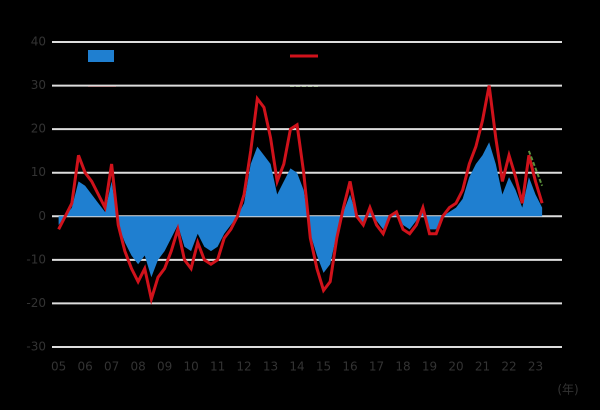  I want to click on y-tick-label: 0, so click(42, 216).